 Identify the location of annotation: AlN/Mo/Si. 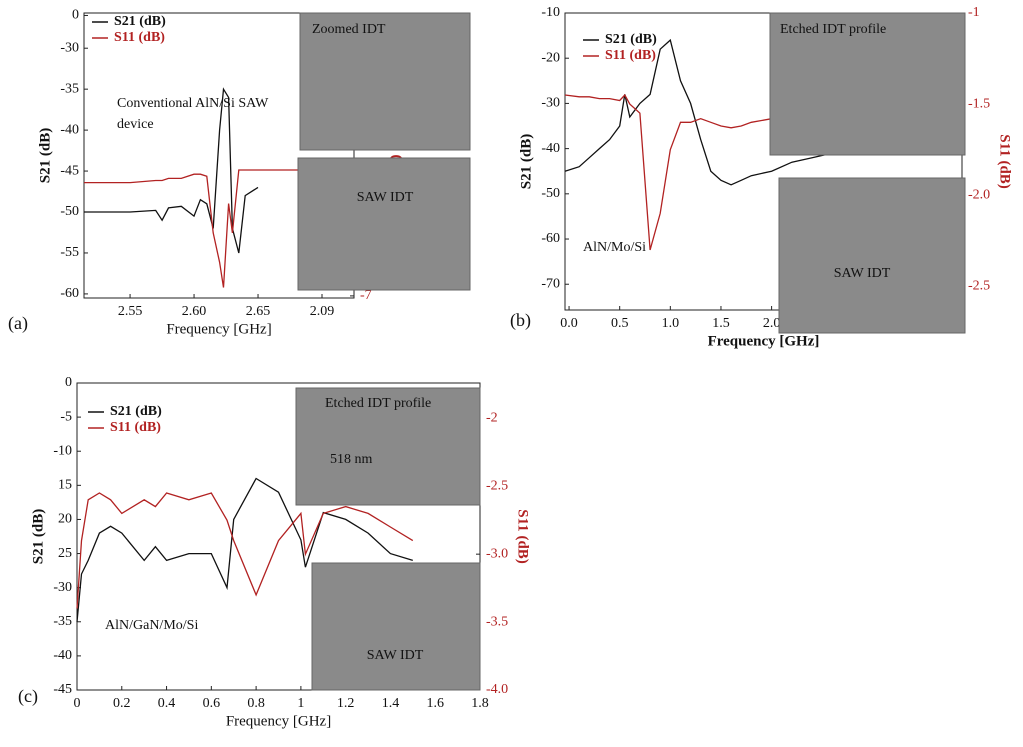
(614, 247).